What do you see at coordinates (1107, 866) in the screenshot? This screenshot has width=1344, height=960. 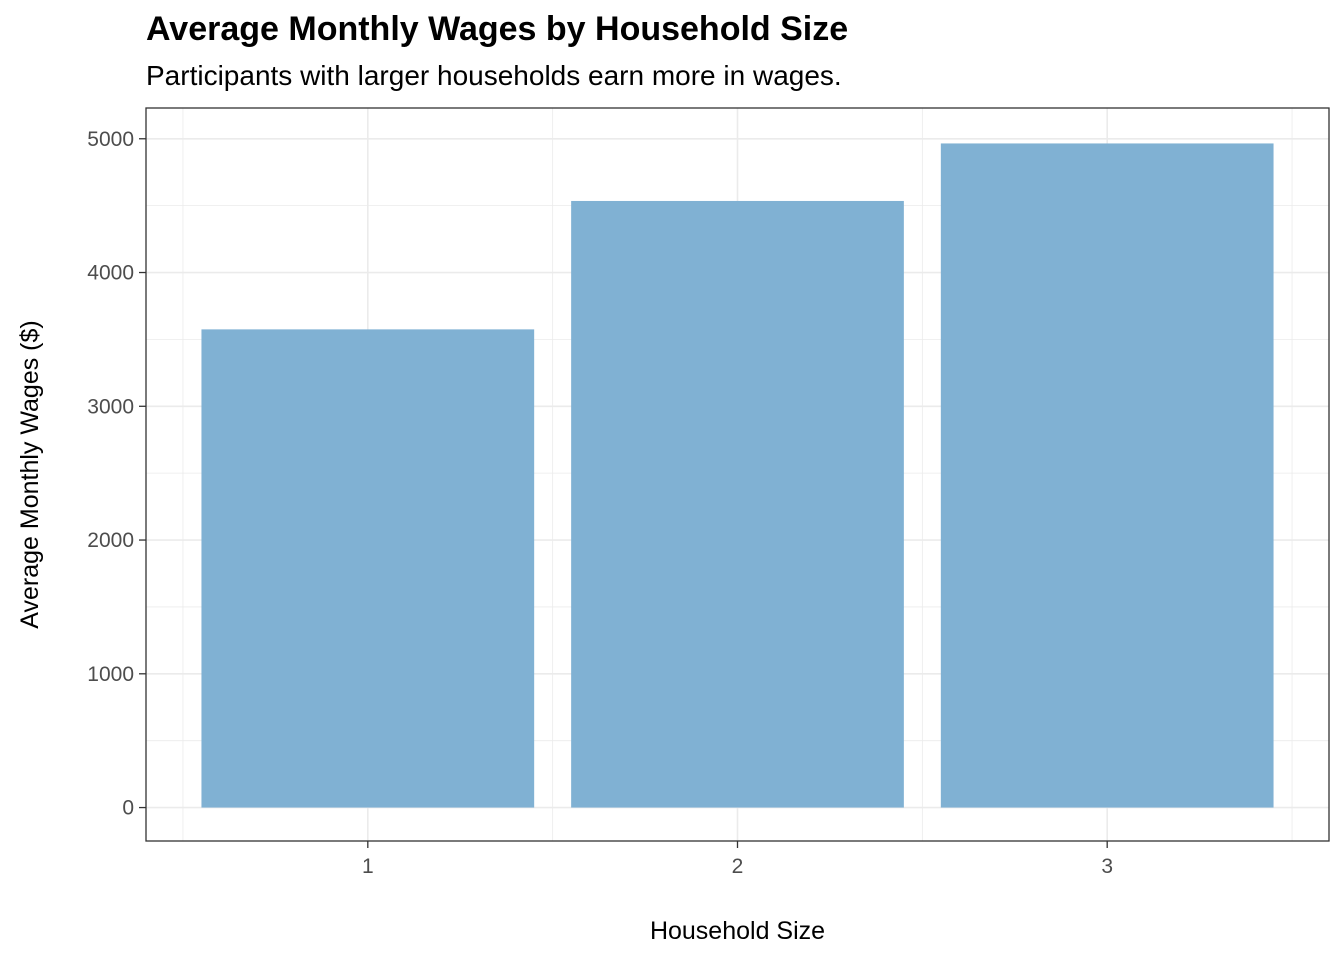 I see `x-tick-label: 3` at bounding box center [1107, 866].